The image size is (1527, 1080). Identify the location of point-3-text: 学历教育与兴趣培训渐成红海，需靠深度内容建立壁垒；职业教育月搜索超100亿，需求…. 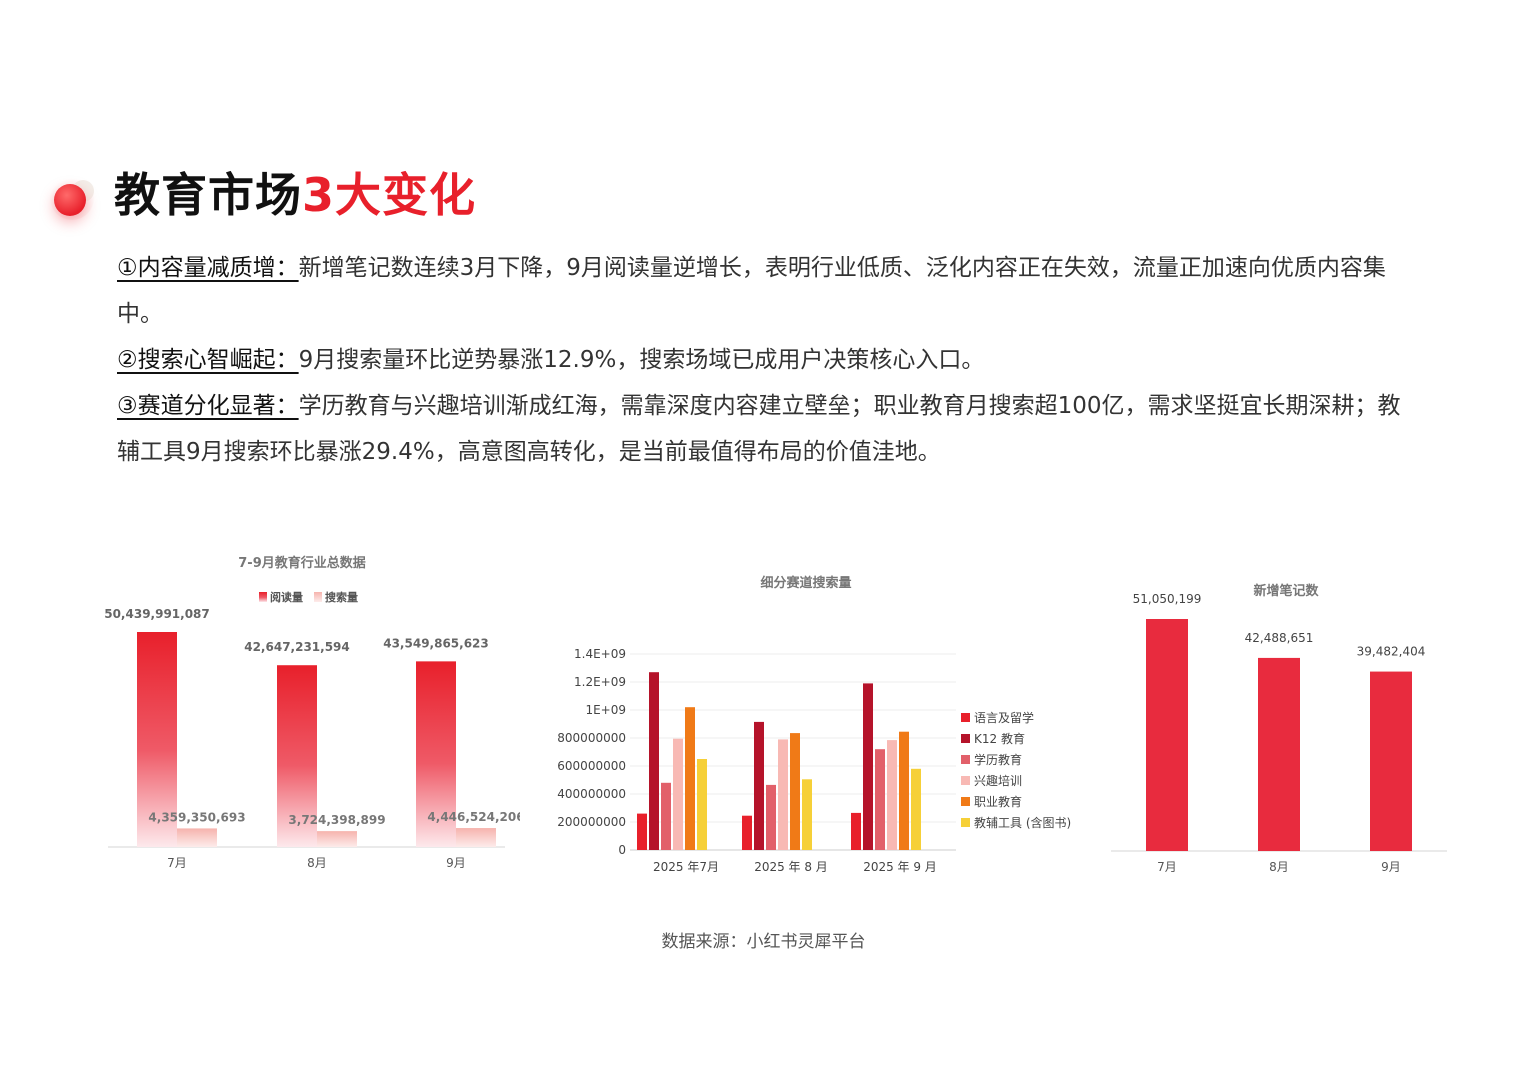
(759, 429).